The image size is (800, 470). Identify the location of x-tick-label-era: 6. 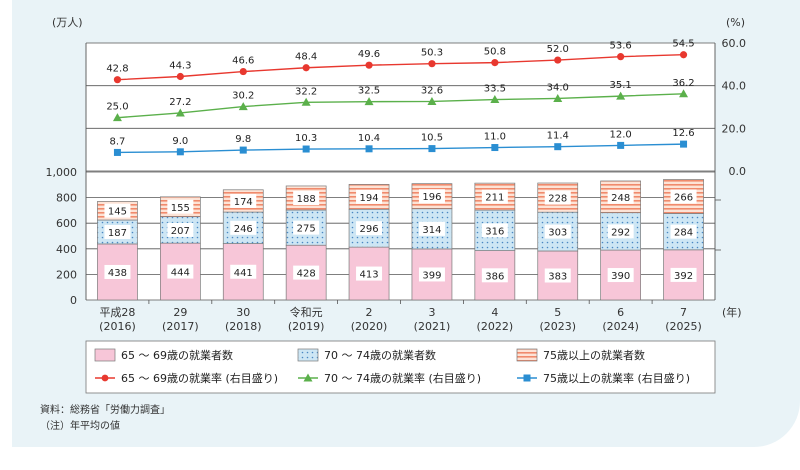
(620, 312).